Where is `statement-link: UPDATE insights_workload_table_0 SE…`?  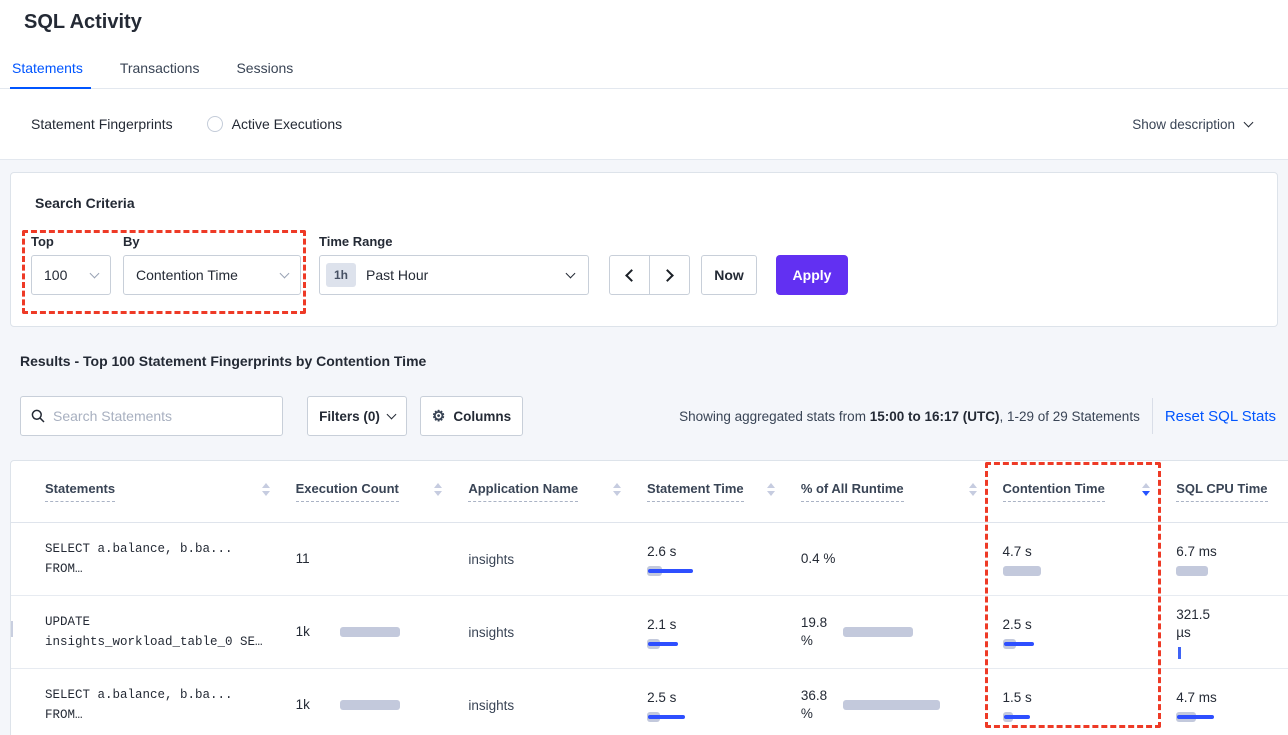 statement-link: UPDATE insights_workload_table_0 SE… is located at coordinates (148, 632).